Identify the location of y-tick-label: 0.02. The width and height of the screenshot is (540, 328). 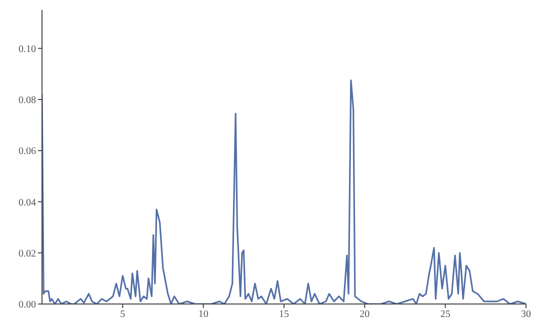
(27, 254).